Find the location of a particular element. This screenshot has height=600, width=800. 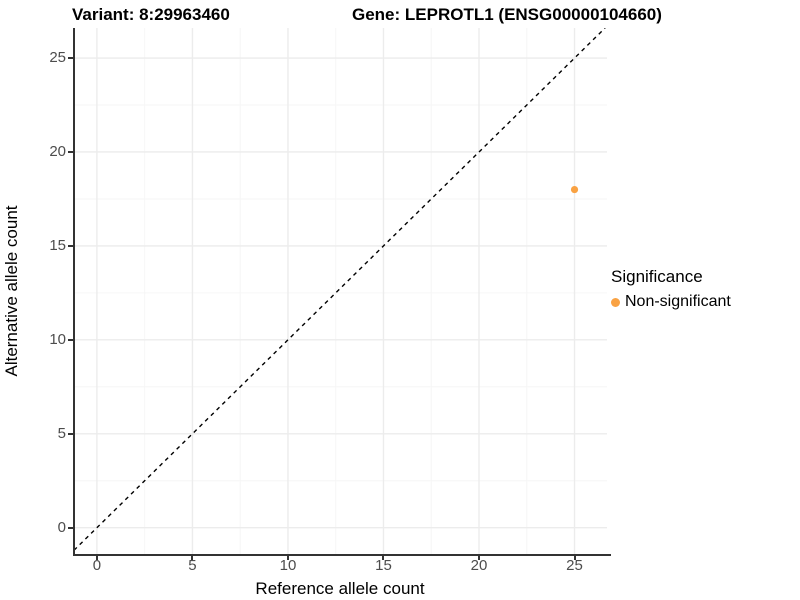

x-tick-label: 0 is located at coordinates (97, 565).